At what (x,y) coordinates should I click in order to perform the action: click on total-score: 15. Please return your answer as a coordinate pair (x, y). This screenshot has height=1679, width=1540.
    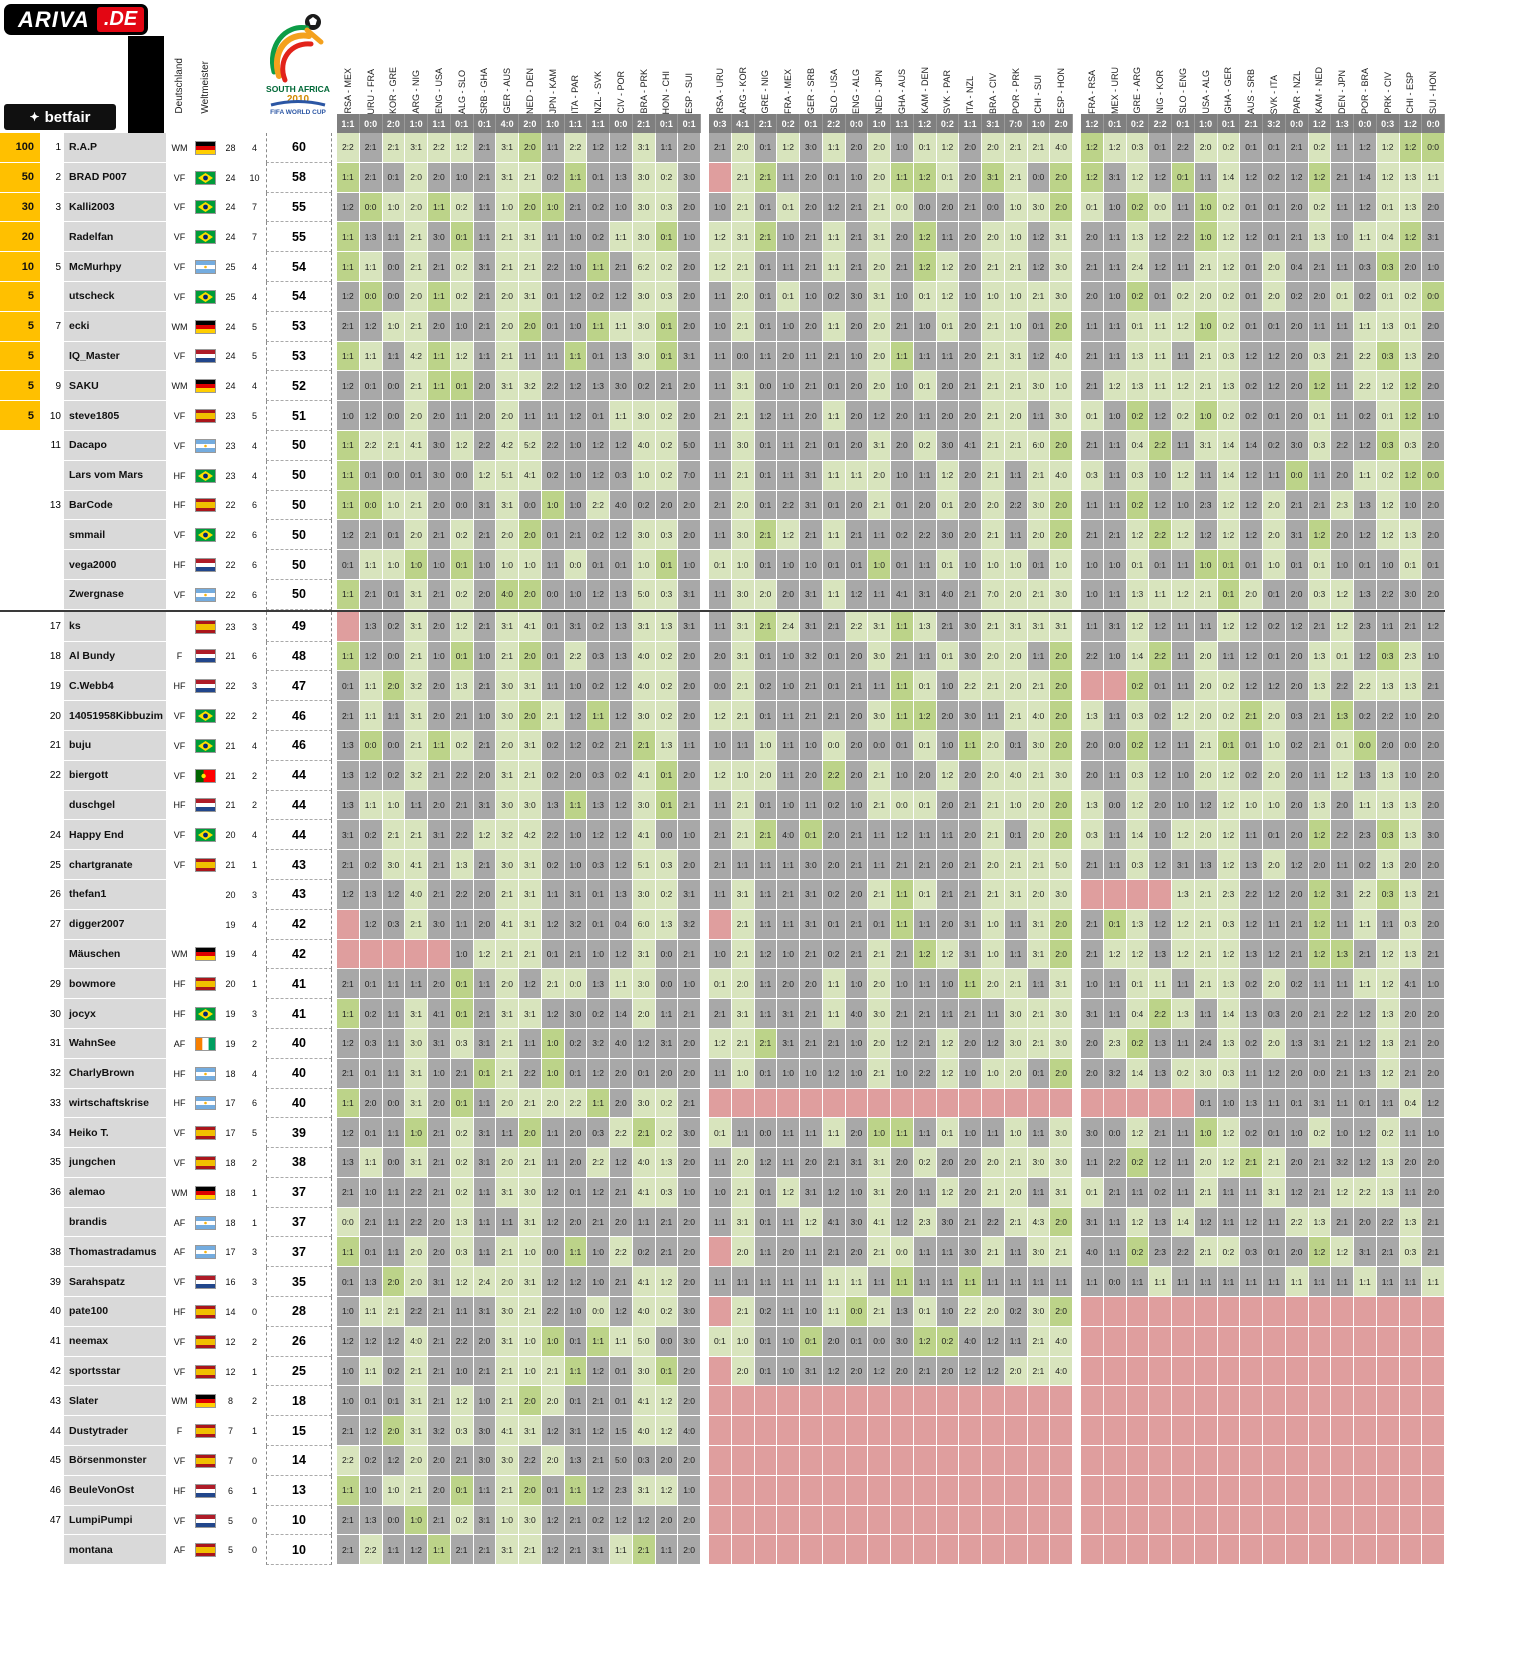
    Looking at the image, I should click on (299, 1431).